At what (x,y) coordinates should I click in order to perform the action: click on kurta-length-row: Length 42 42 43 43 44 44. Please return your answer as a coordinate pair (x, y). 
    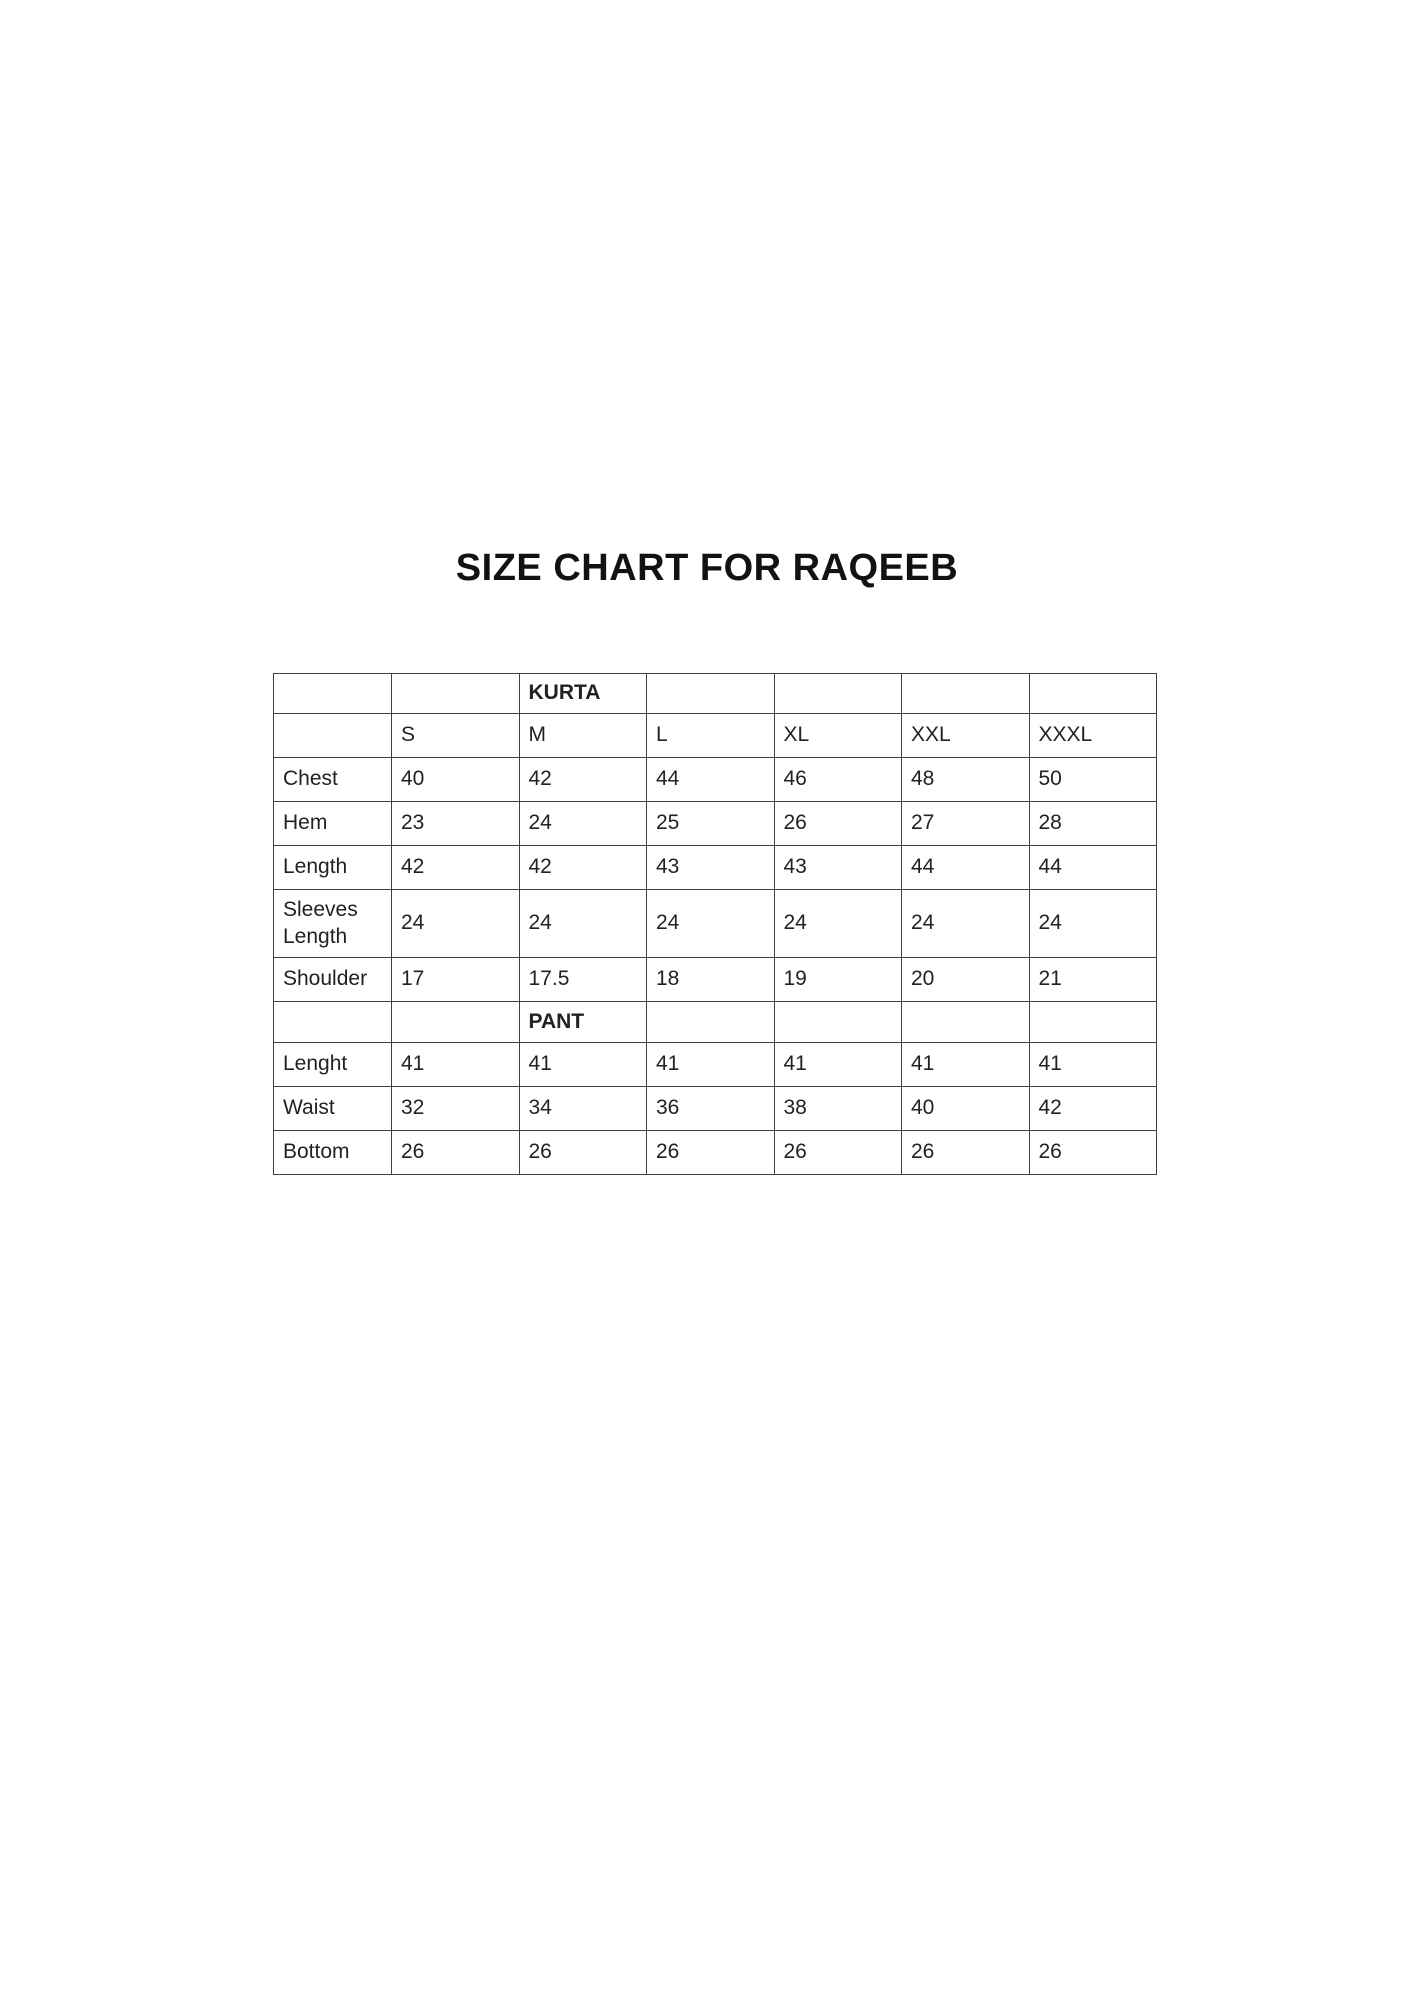
    Looking at the image, I should click on (715, 867).